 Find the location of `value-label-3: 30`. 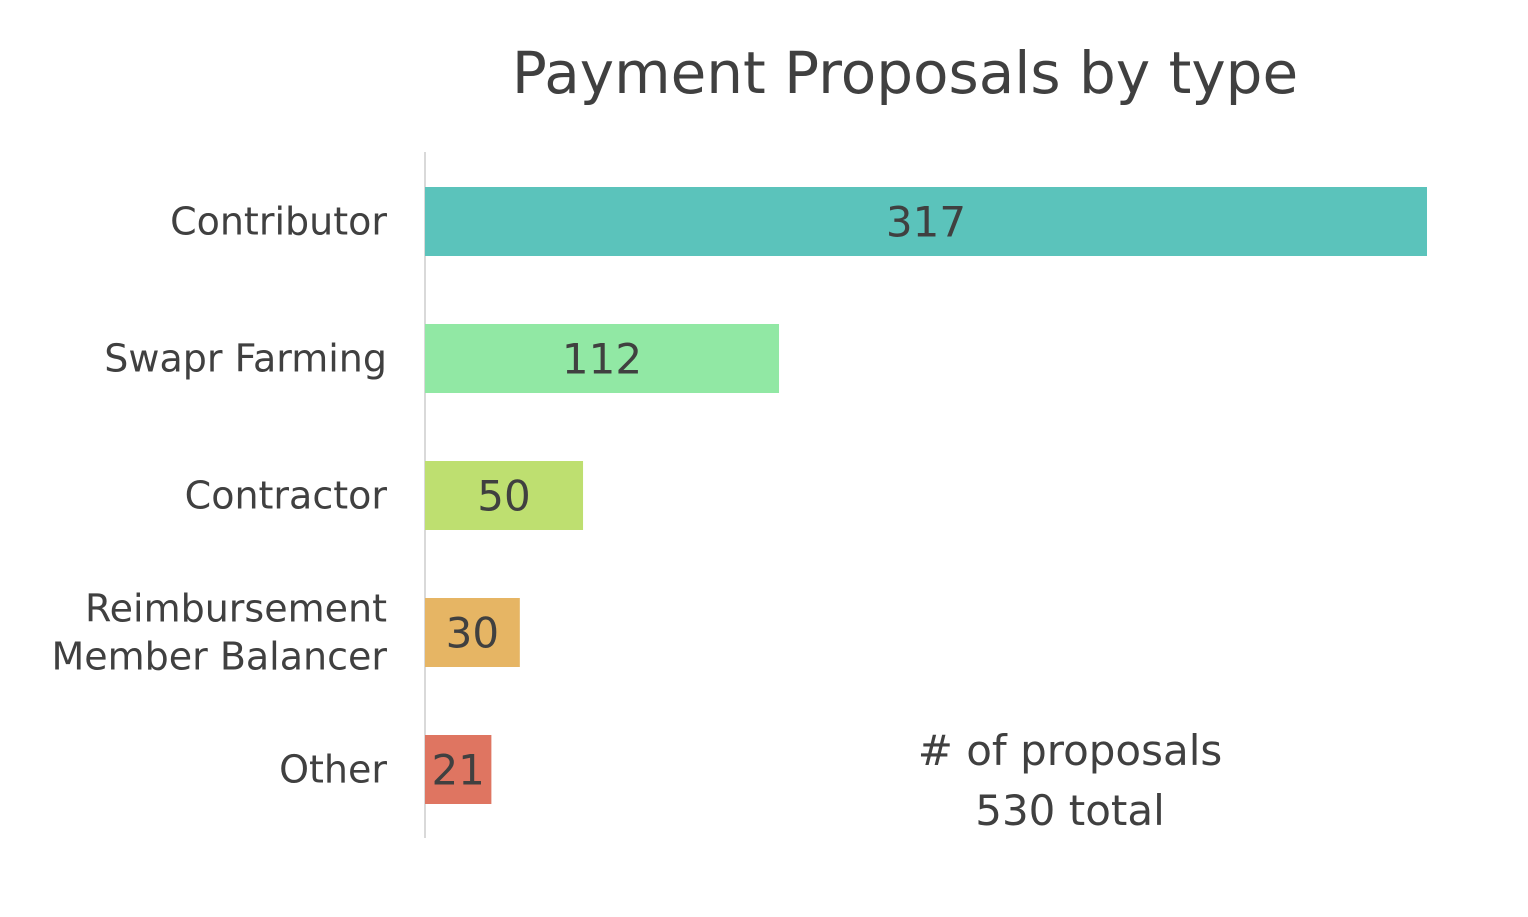

value-label-3: 30 is located at coordinates (472, 633).